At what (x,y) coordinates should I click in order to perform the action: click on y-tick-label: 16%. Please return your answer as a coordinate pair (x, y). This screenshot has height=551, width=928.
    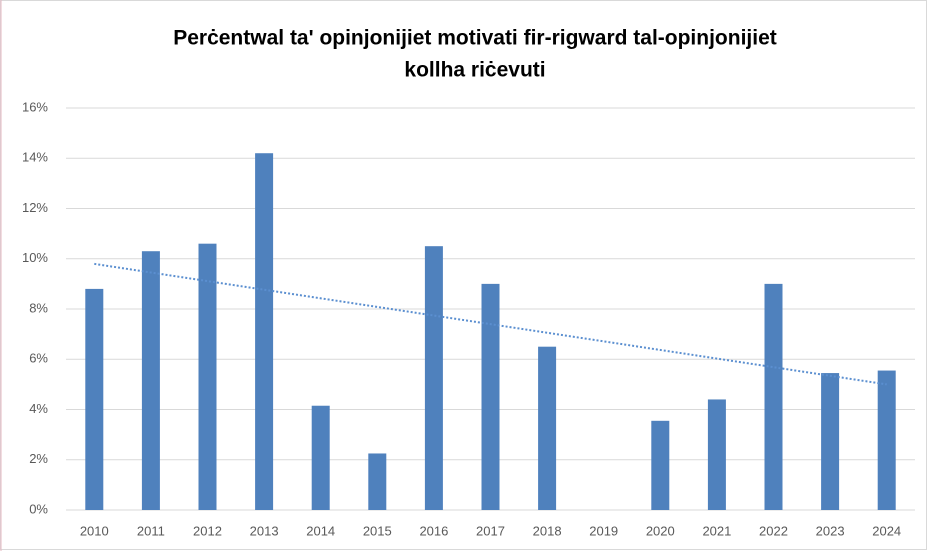
    Looking at the image, I should click on (35, 106).